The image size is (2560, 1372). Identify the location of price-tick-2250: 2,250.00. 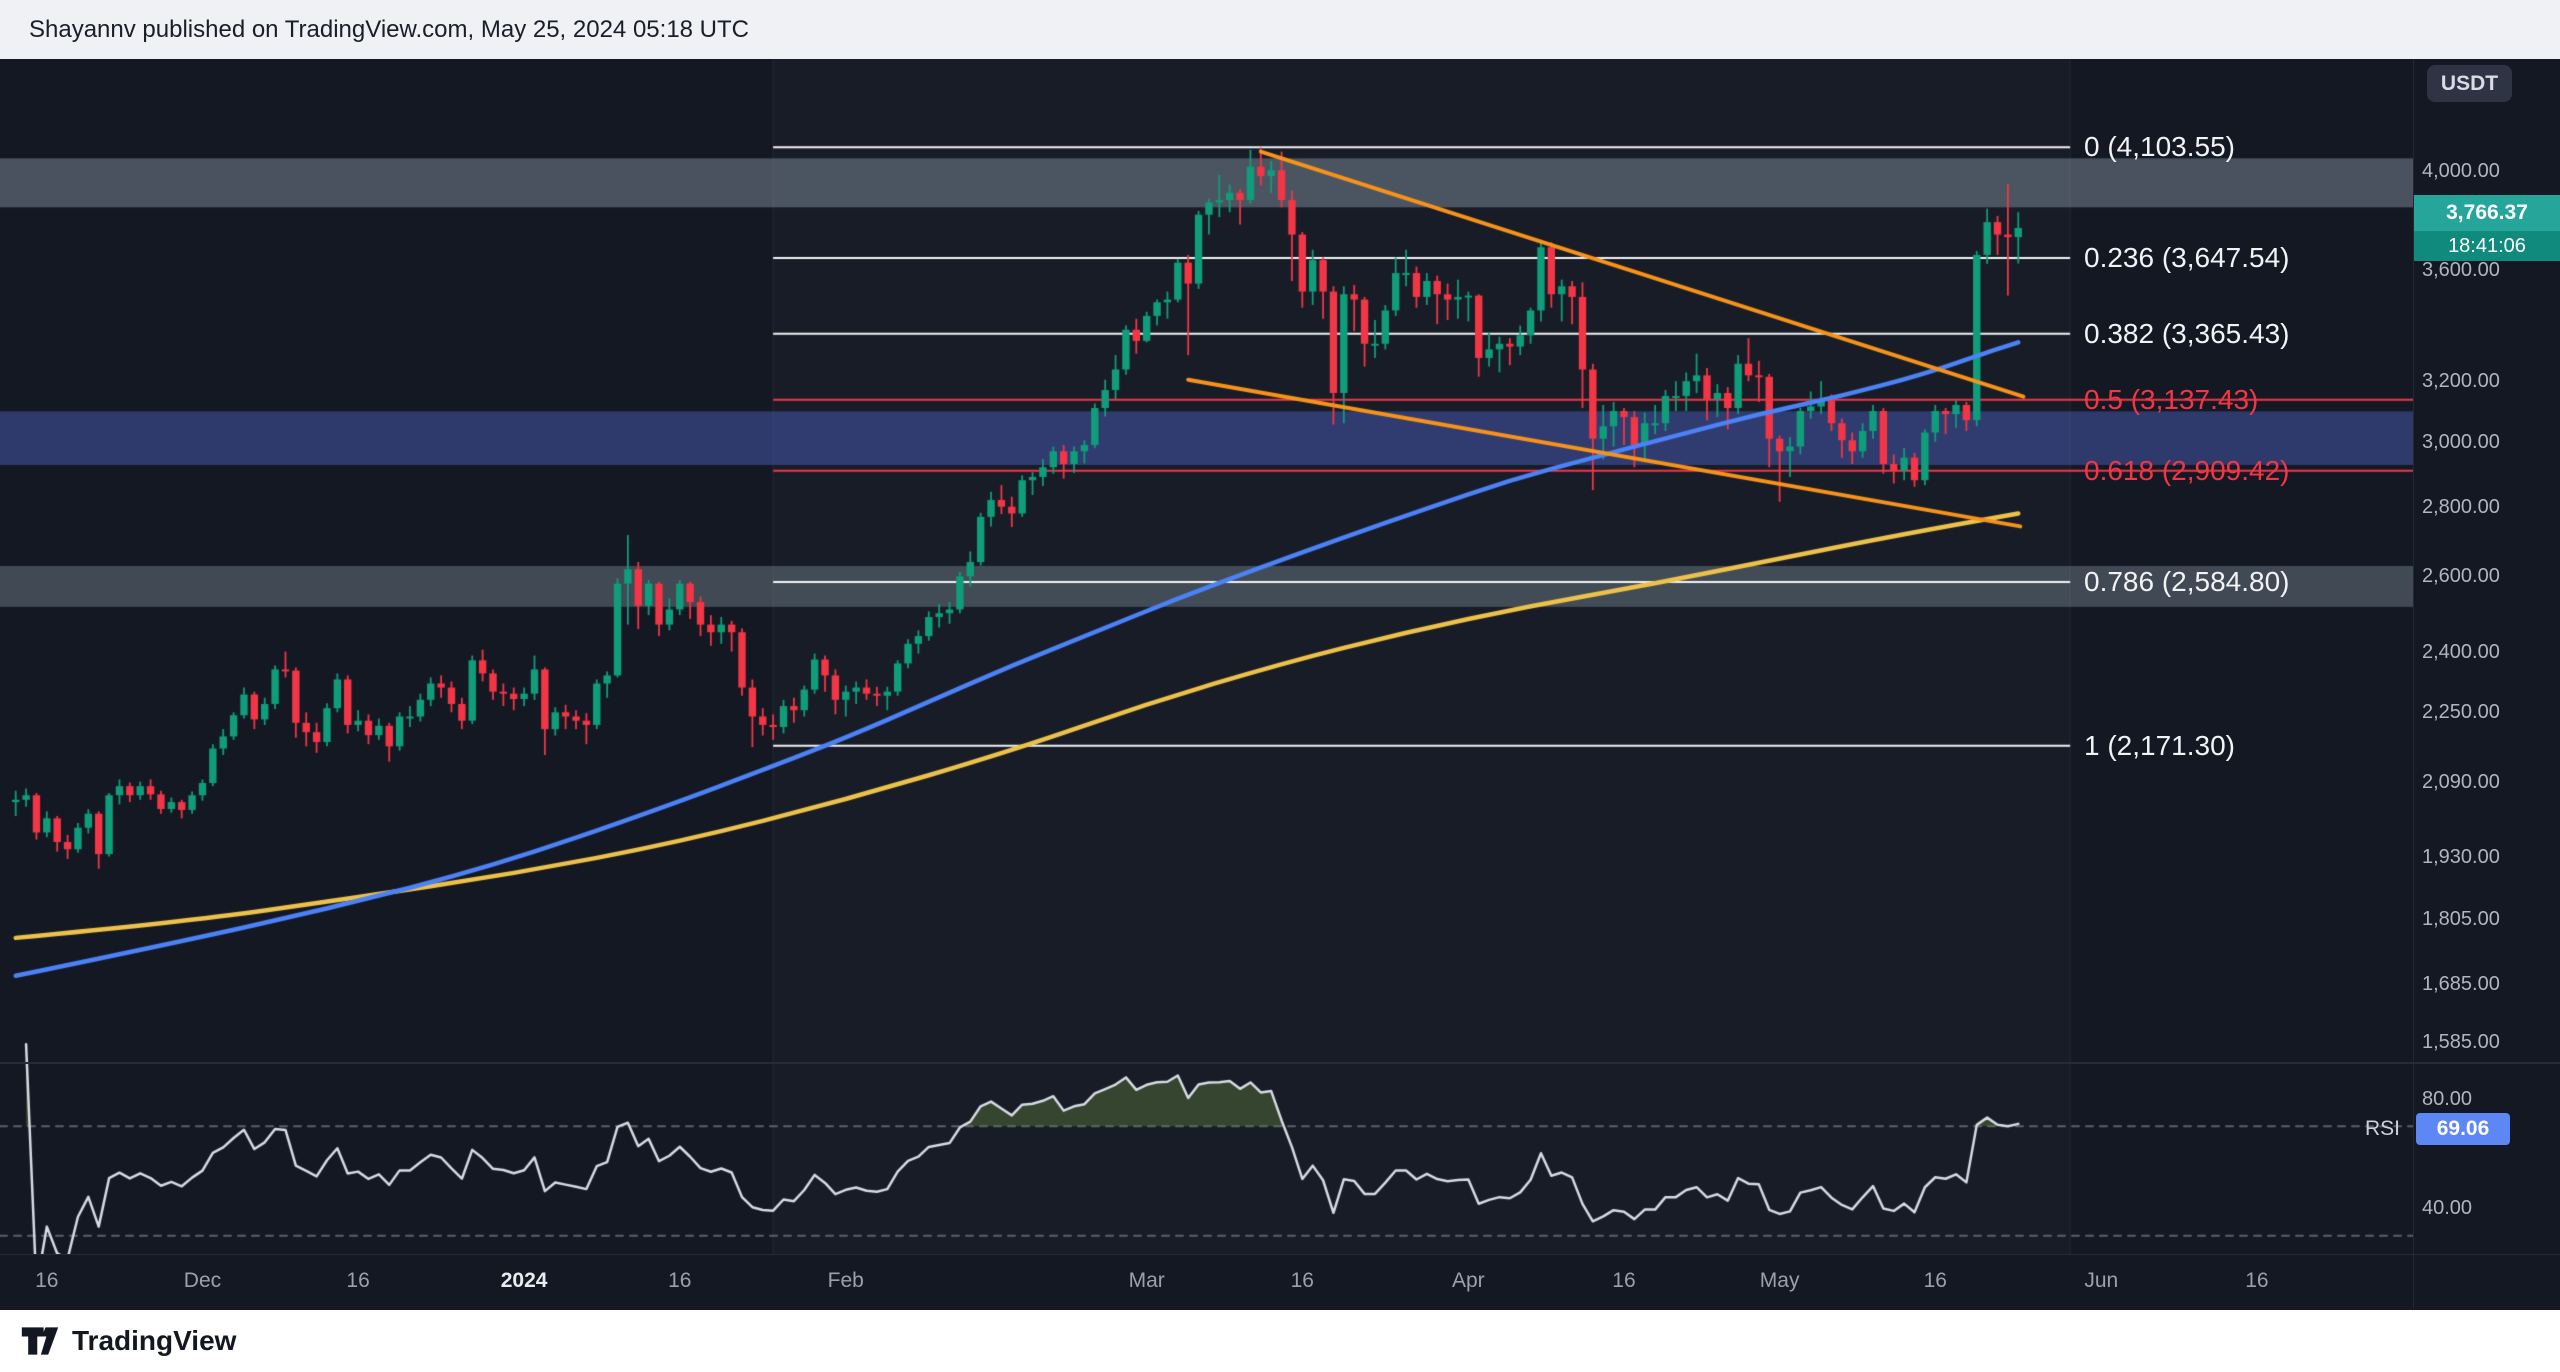
(2461, 712).